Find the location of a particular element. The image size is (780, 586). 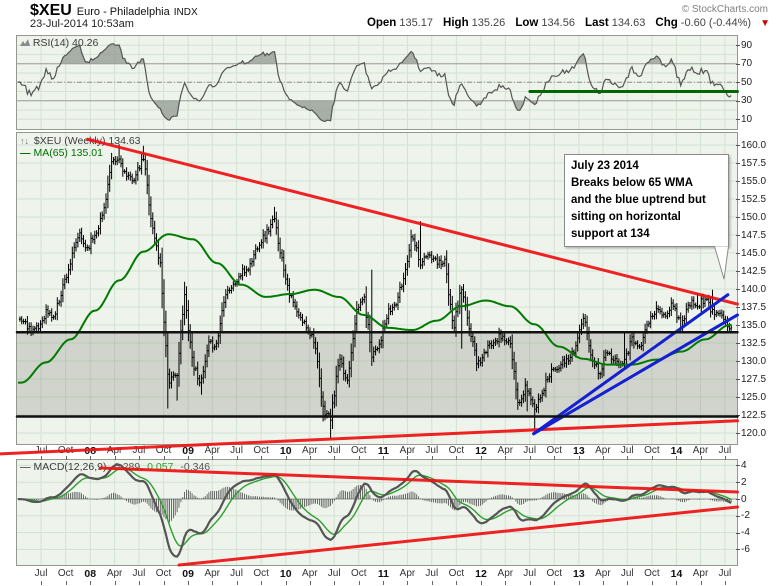

month-label: 13 is located at coordinates (579, 574).